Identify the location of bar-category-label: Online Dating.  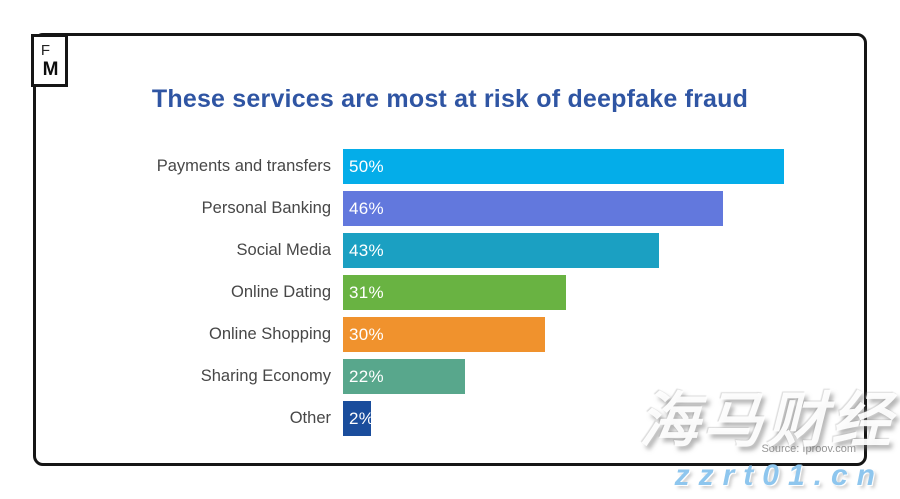
(281, 292).